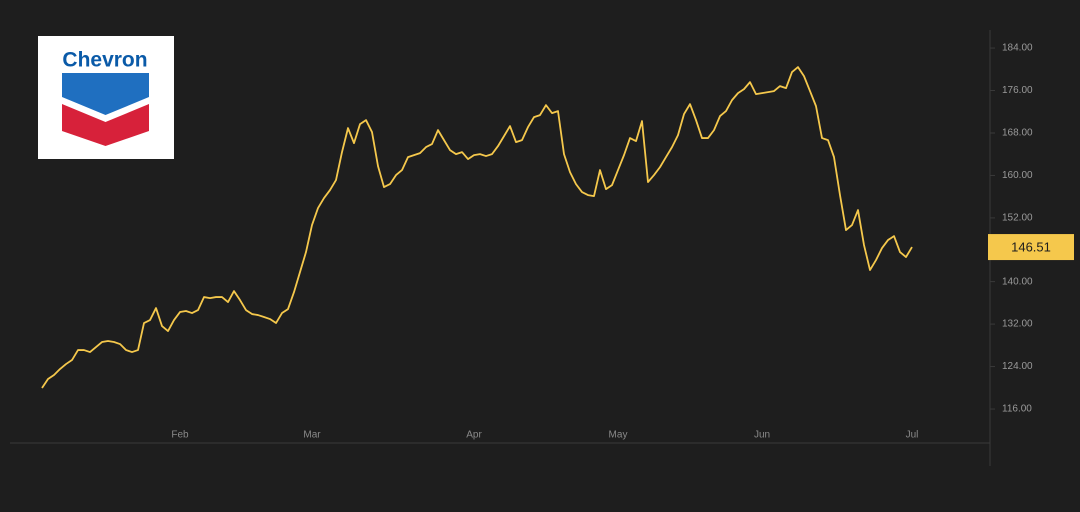  Describe the element at coordinates (105, 94) in the screenshot. I see `logo-blue-chevron` at that location.